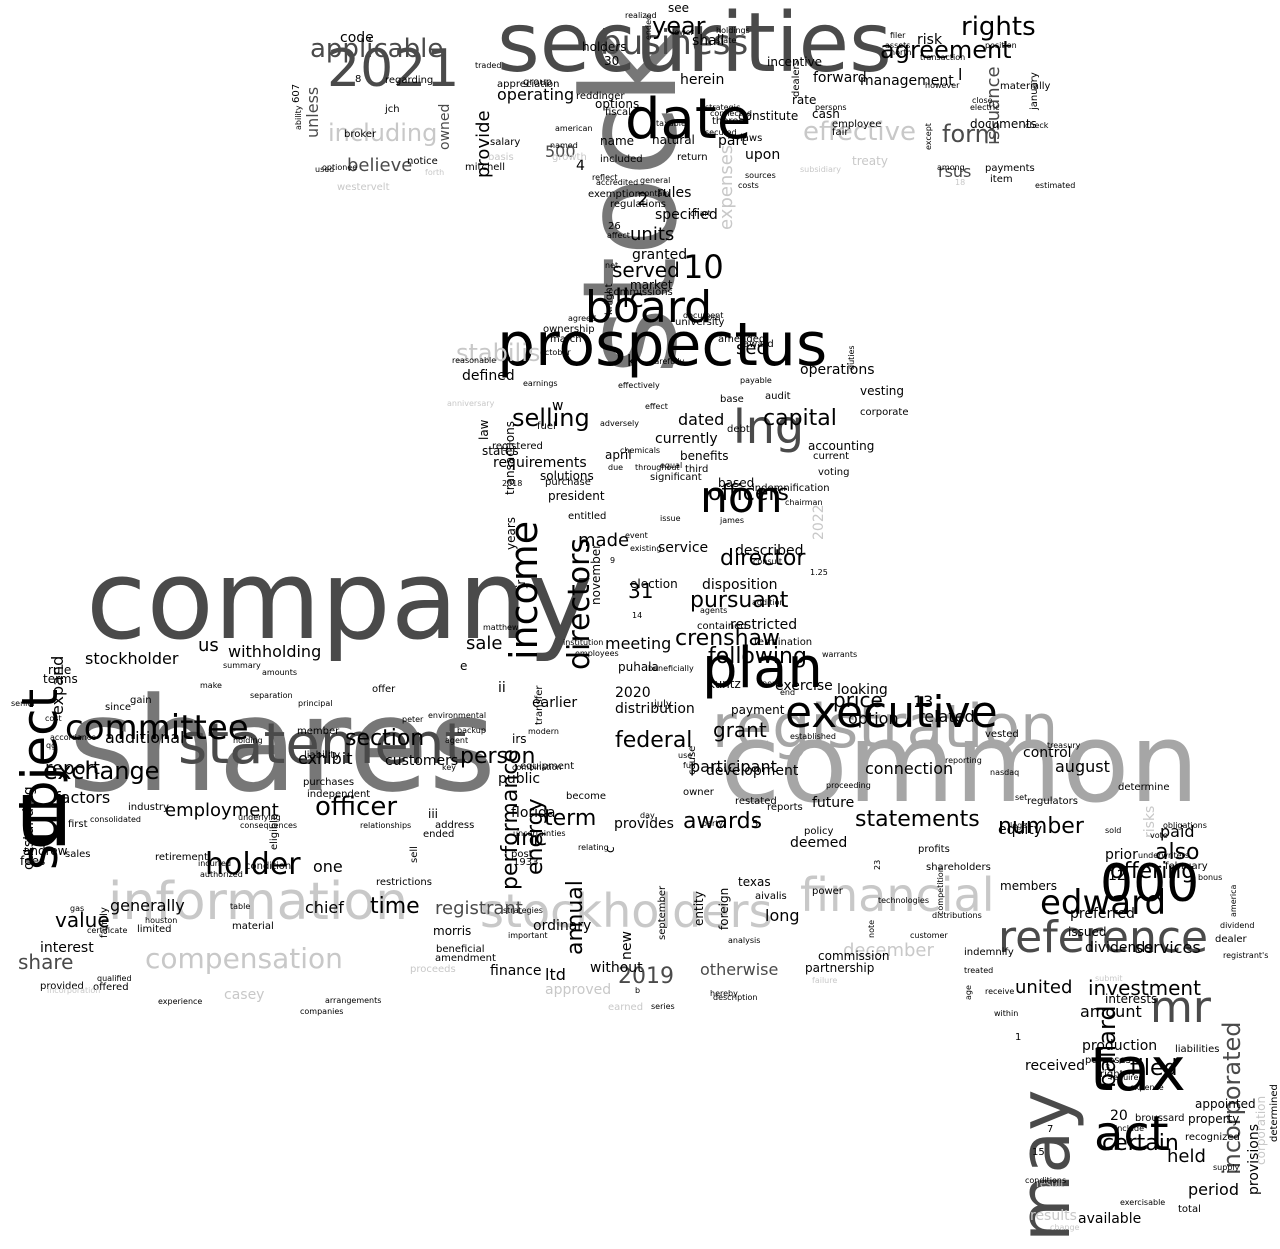  What do you see at coordinates (271, 695) in the screenshot?
I see `cloud-word: separation` at bounding box center [271, 695].